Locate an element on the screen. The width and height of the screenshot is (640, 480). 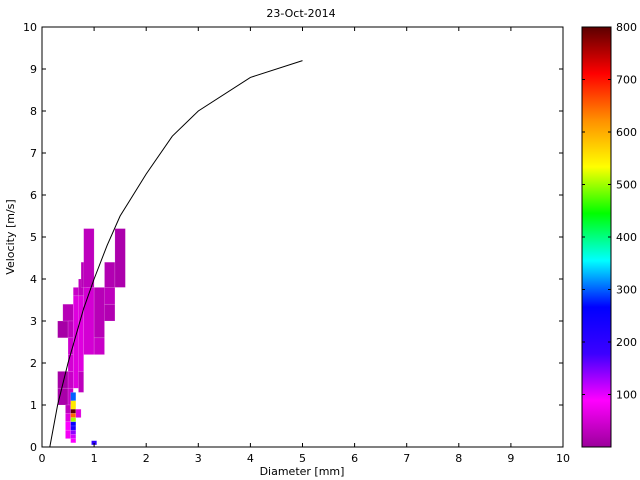
x-tick-label: 5 is located at coordinates (302, 458).